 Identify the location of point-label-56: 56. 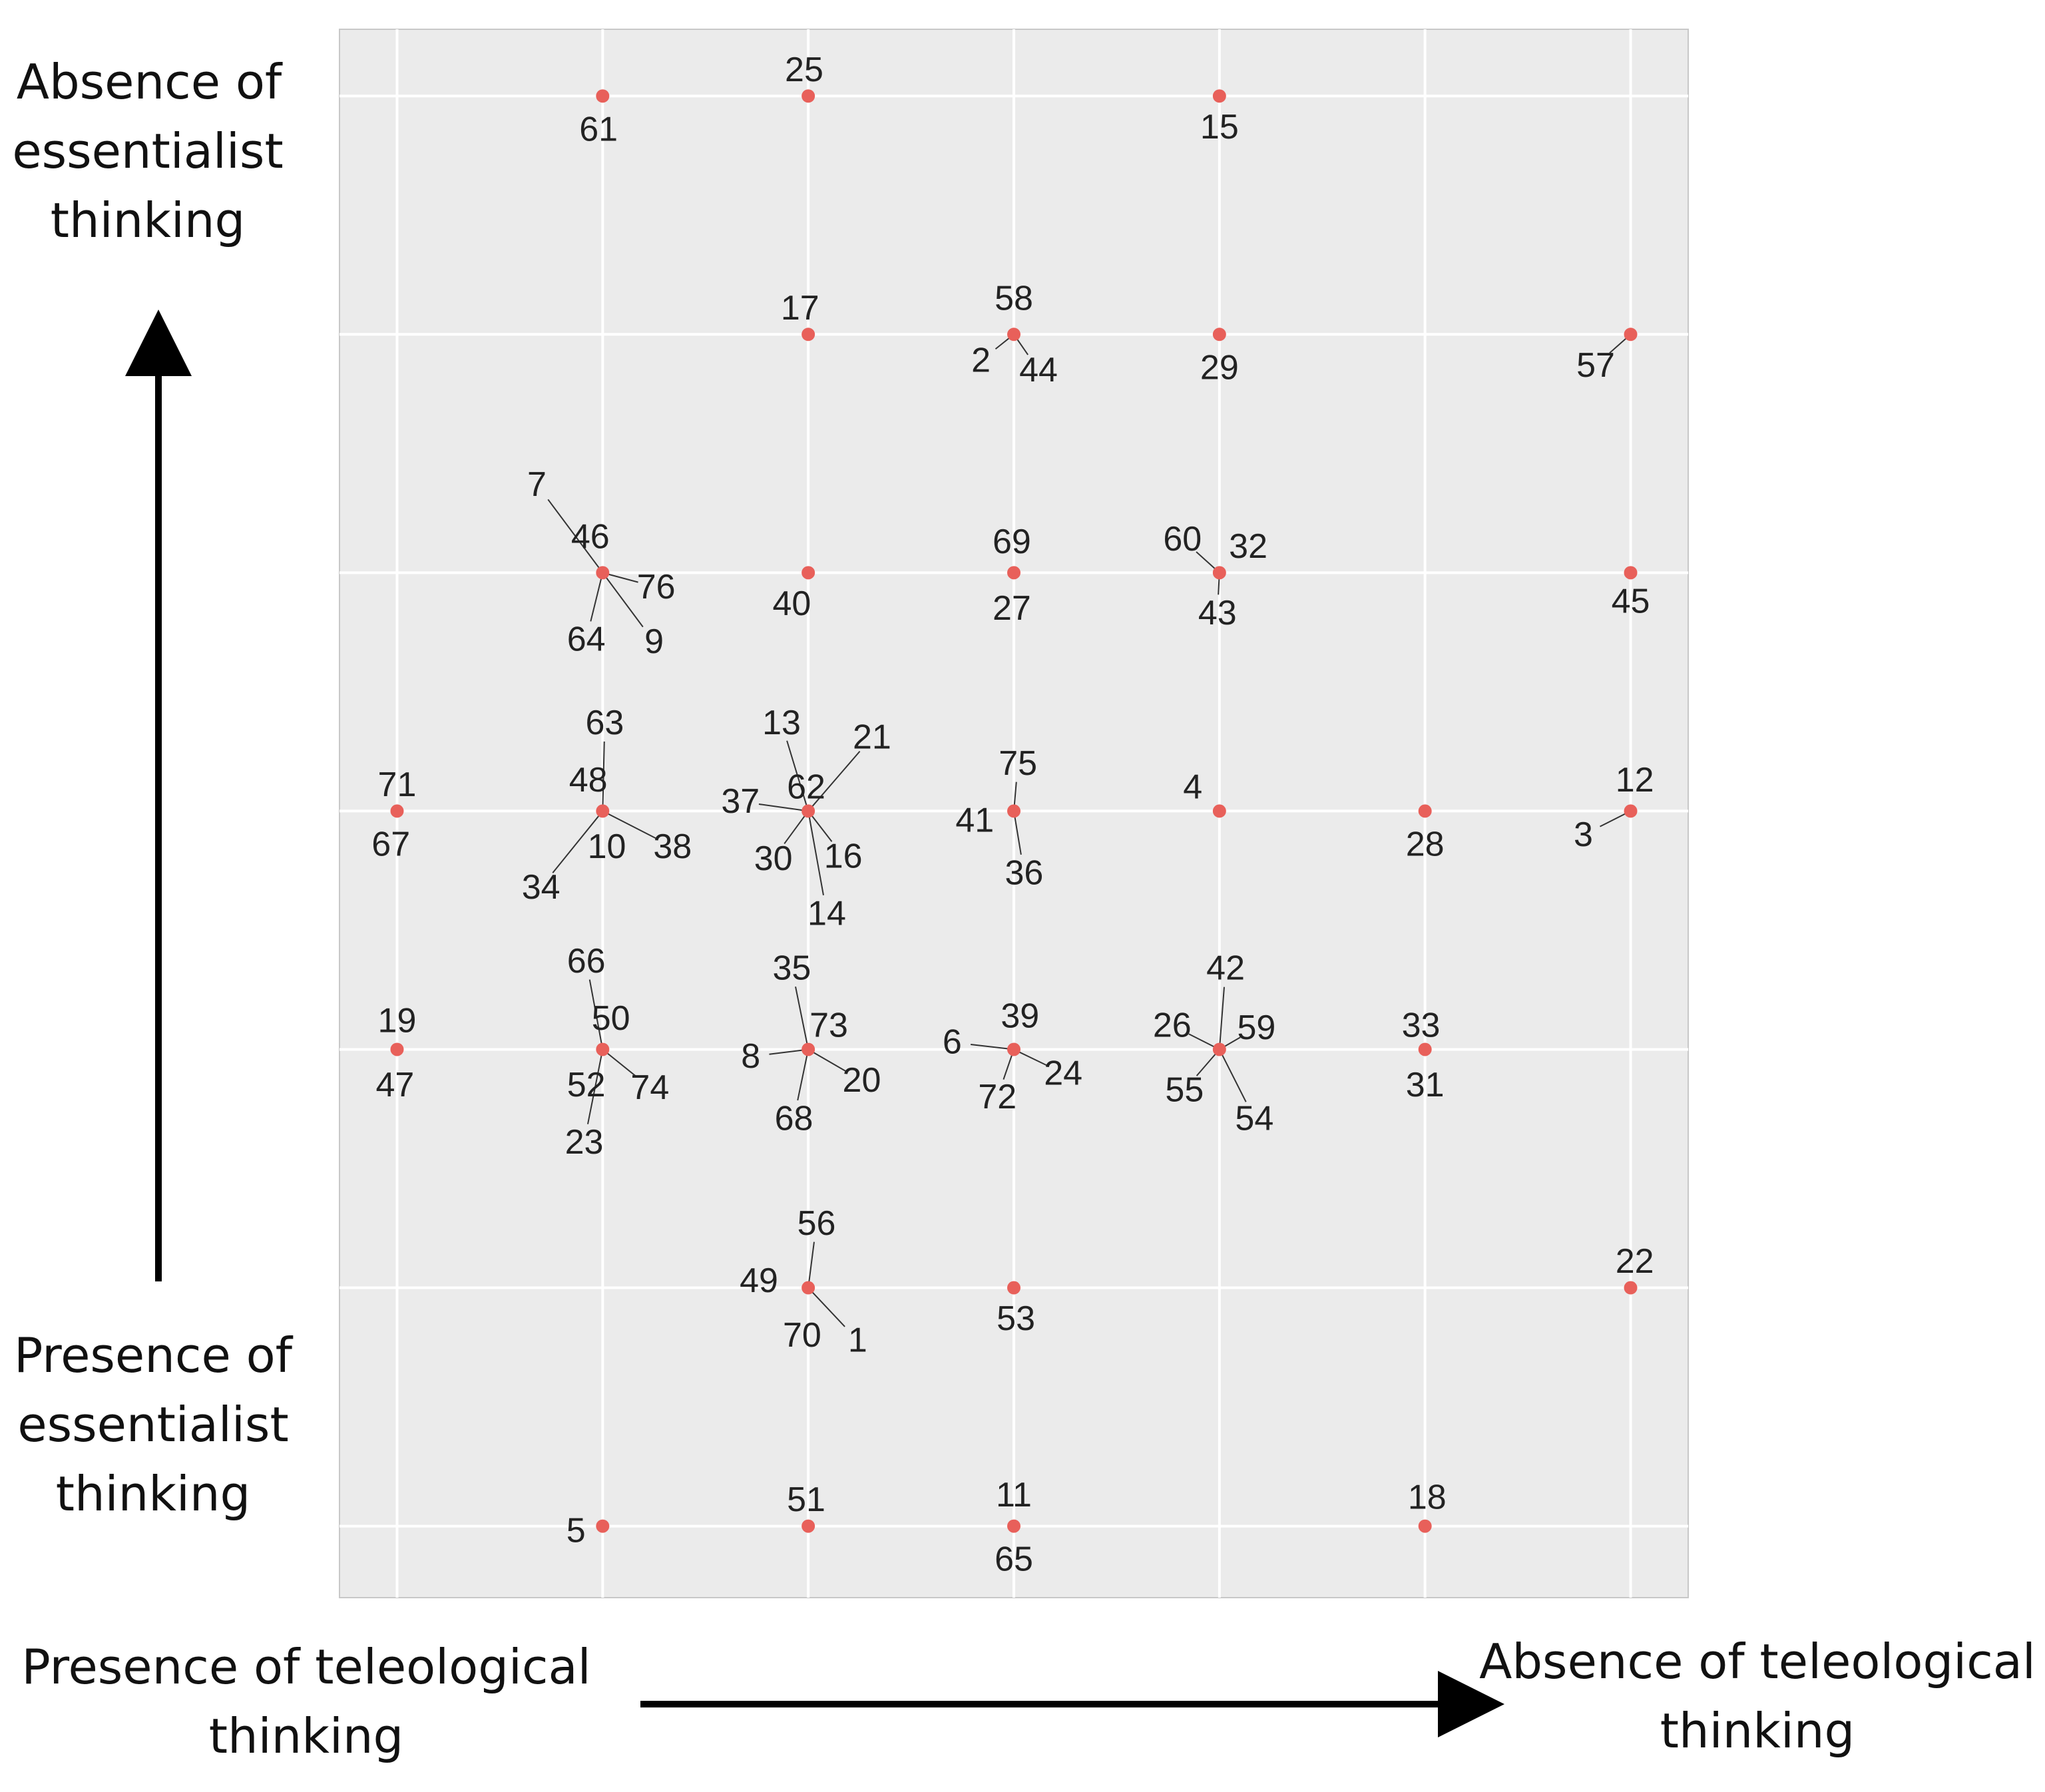
(816, 1223).